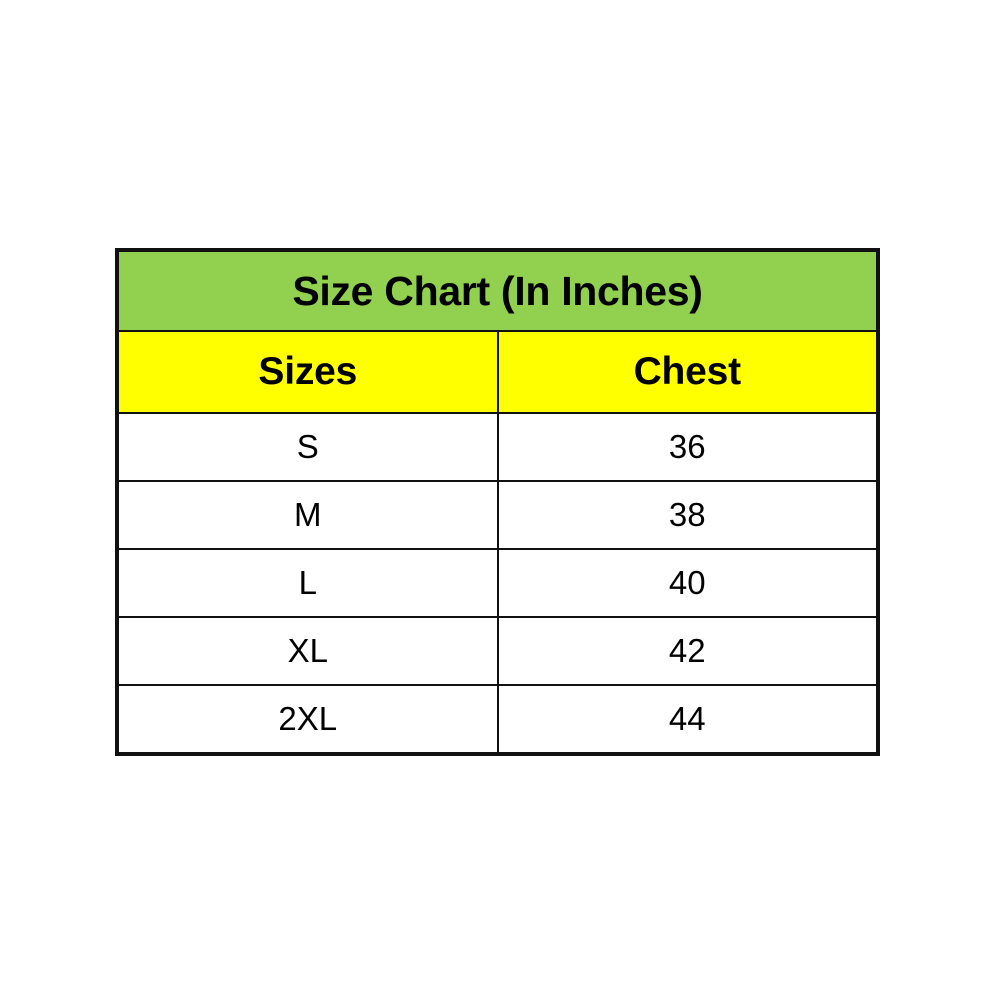  What do you see at coordinates (687, 719) in the screenshot?
I see `cell-chest: 44` at bounding box center [687, 719].